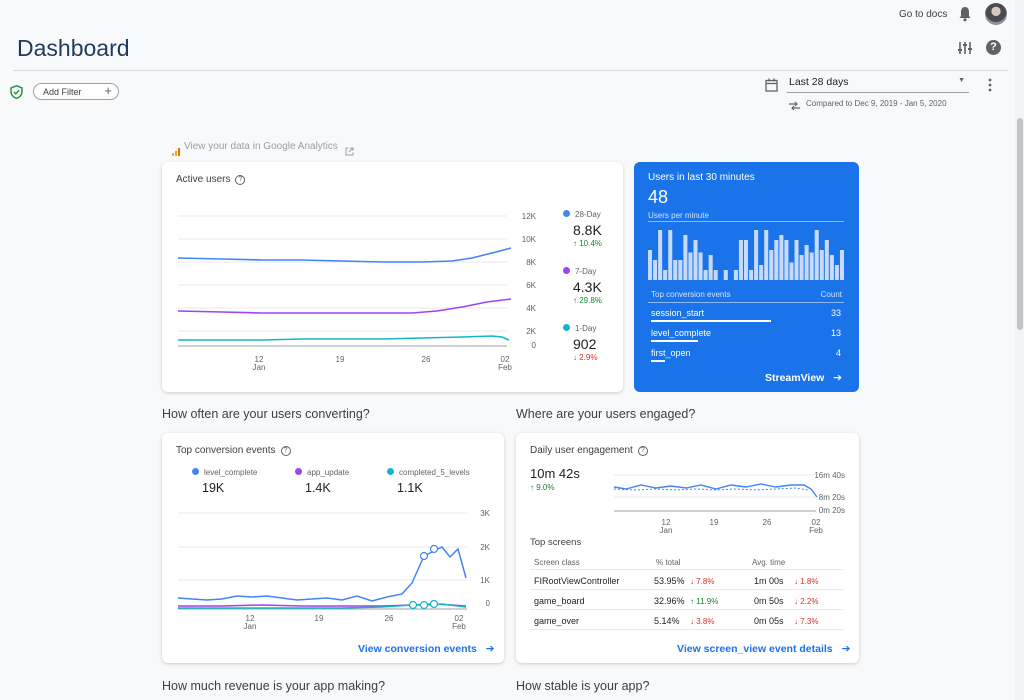  I want to click on event-name: first_open, so click(671, 353).